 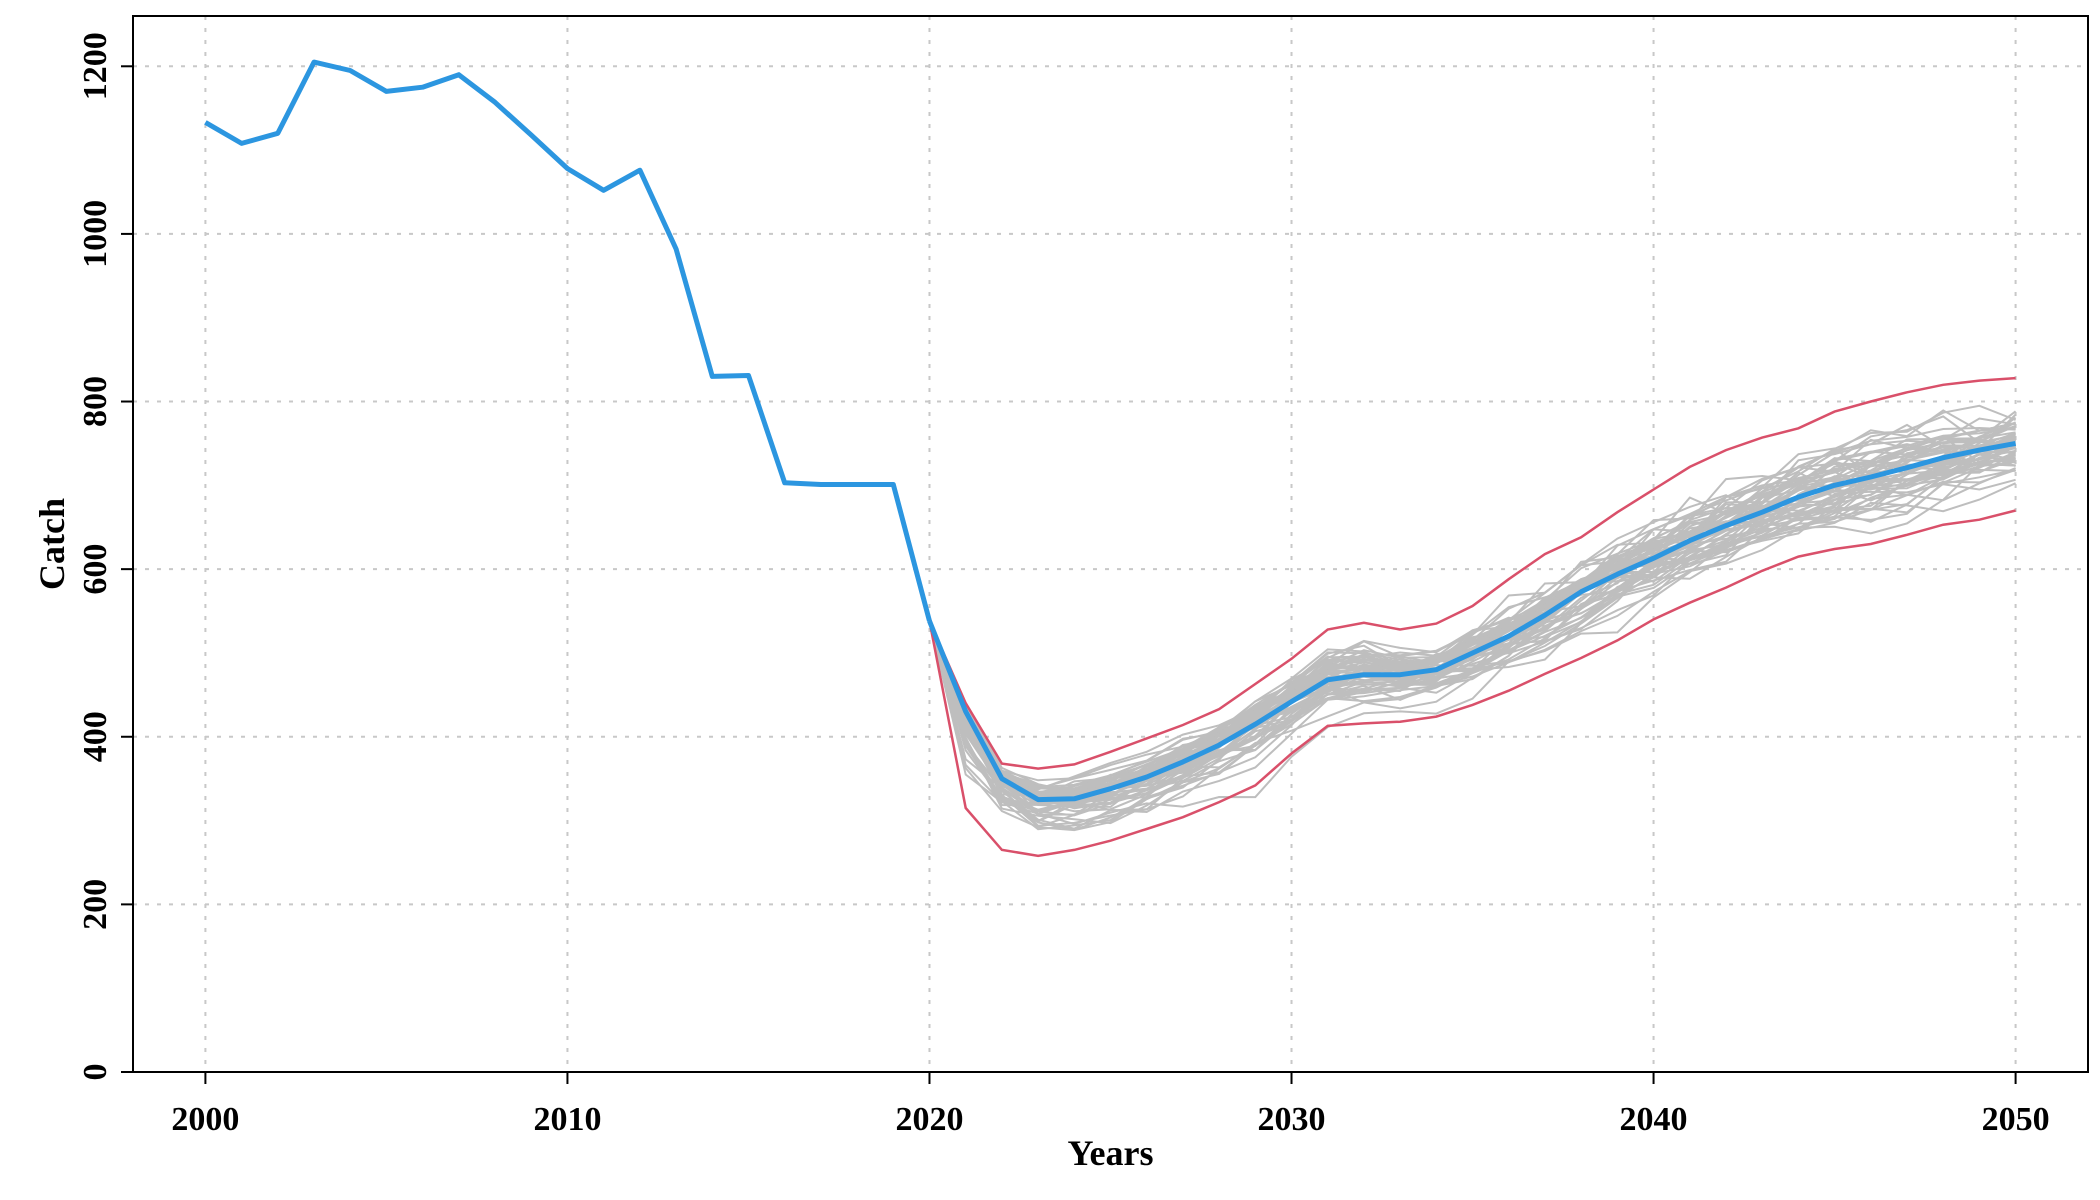 What do you see at coordinates (1292, 1119) in the screenshot?
I see `x-tick-label-2030: 2030` at bounding box center [1292, 1119].